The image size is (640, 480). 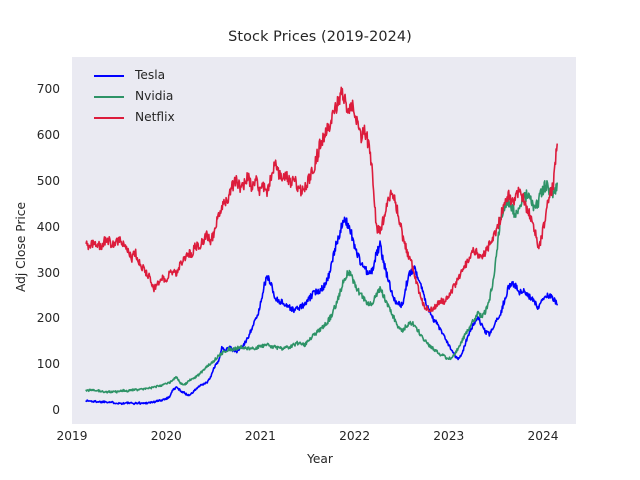 What do you see at coordinates (320, 459) in the screenshot?
I see `x-axis-label: Year` at bounding box center [320, 459].